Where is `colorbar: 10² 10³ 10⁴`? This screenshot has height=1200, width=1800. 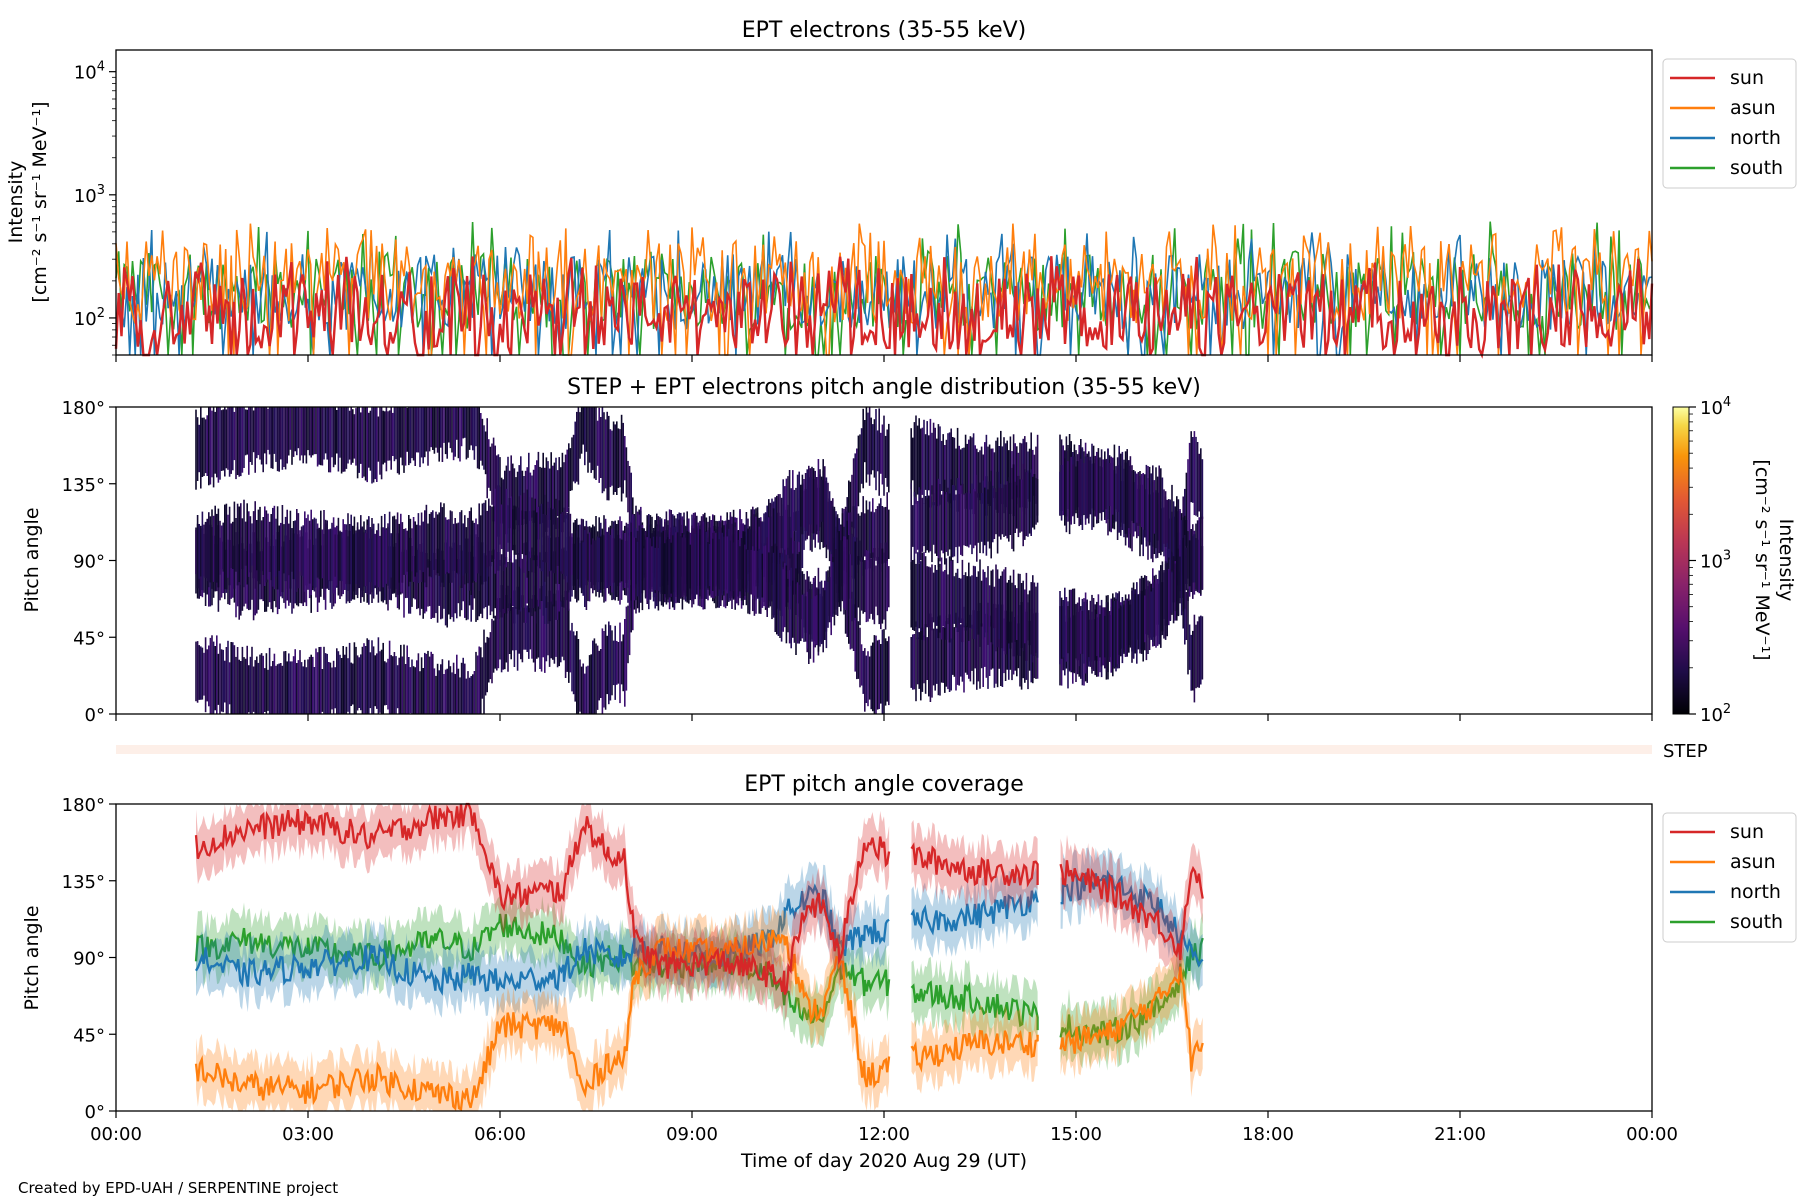 colorbar: 10² 10³ 10⁴ is located at coordinates (1701, 560).